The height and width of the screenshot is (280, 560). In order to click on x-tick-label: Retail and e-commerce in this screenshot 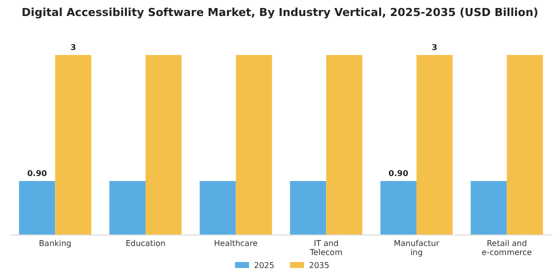, I will do `click(507, 248)`.